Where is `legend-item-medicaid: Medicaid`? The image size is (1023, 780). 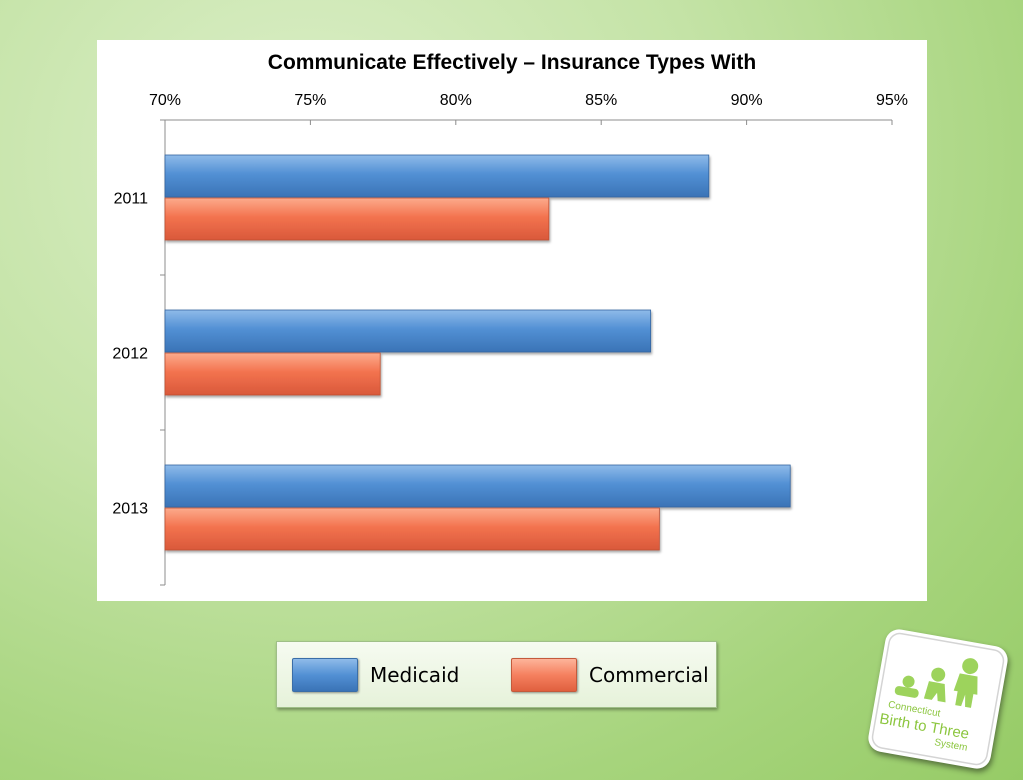 legend-item-medicaid: Medicaid is located at coordinates (375, 675).